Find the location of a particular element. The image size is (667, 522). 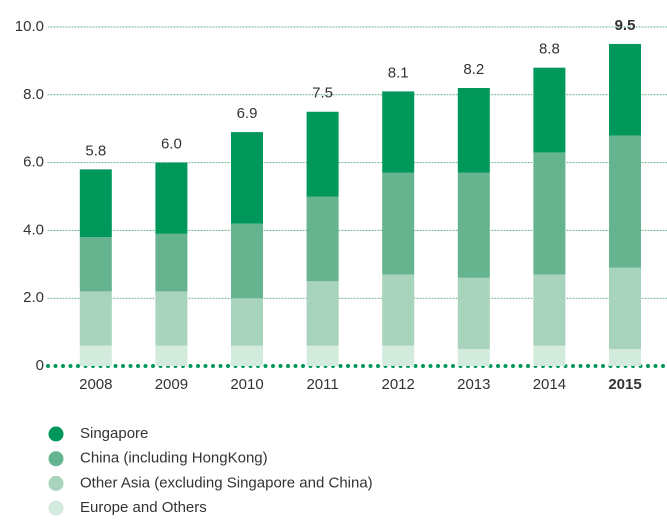

total-label: 5.8 is located at coordinates (95, 150).